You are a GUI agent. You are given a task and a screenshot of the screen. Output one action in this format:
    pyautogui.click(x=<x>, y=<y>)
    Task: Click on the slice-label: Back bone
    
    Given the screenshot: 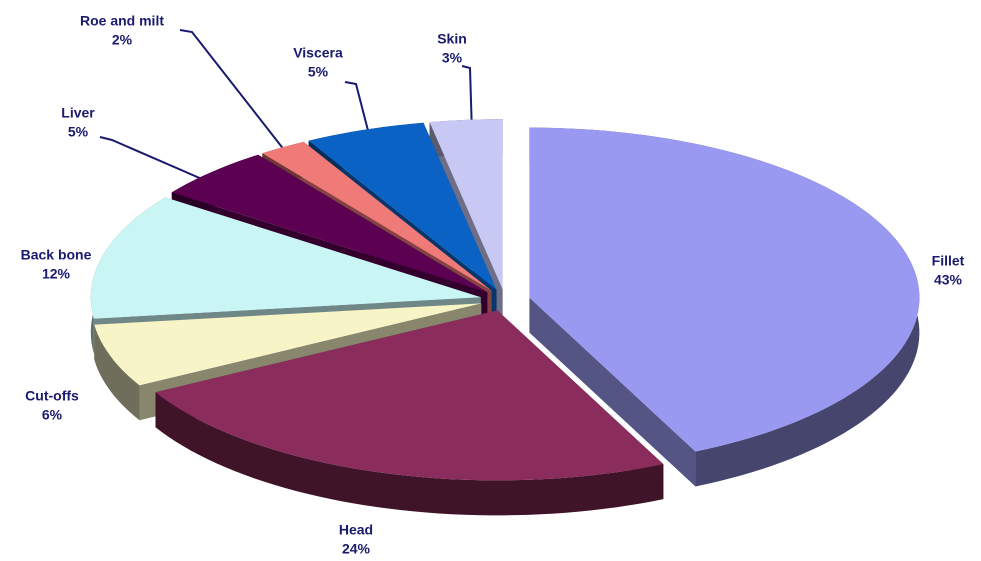 What is the action you would take?
    pyautogui.click(x=56, y=255)
    